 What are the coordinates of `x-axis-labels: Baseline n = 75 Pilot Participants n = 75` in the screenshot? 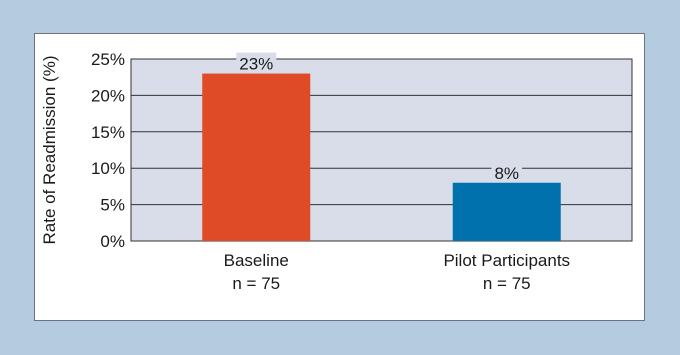 It's located at (397, 272).